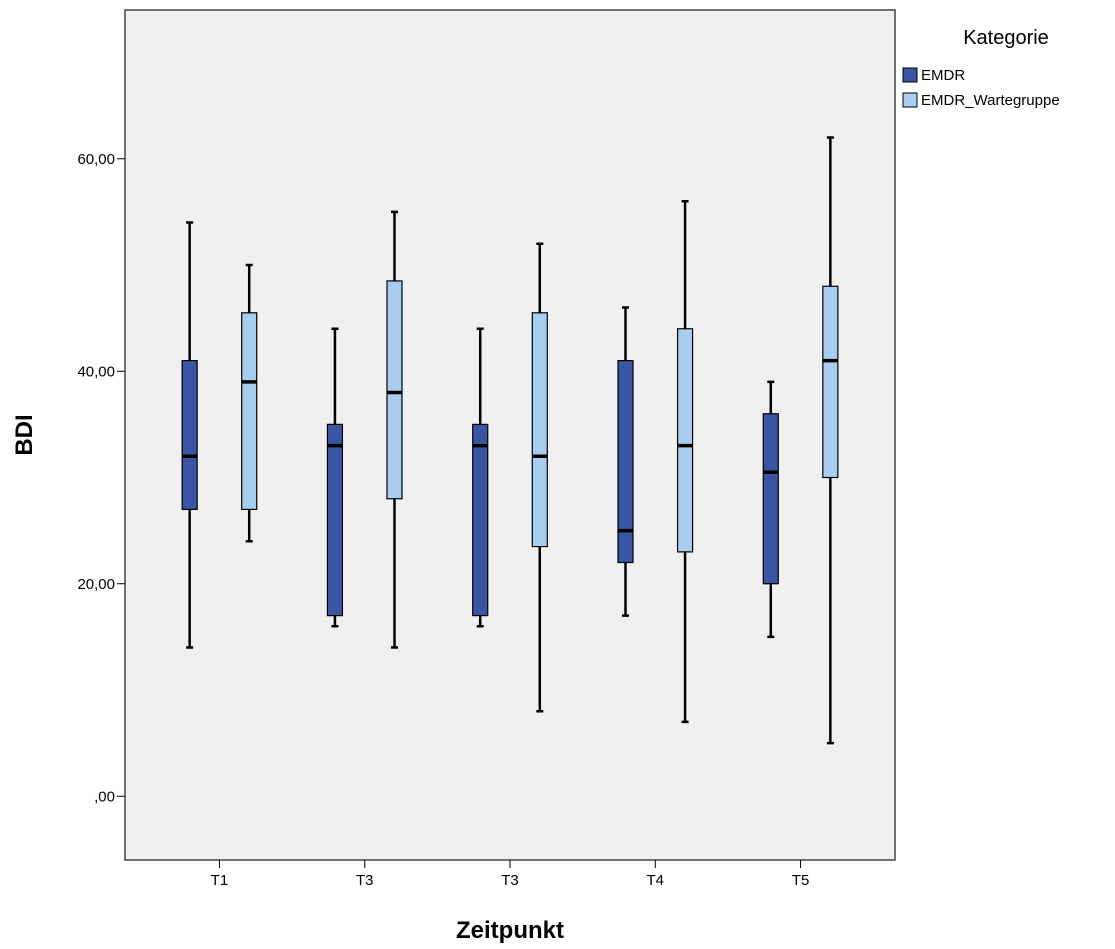 The image size is (1115, 949). Describe the element at coordinates (104, 796) in the screenshot. I see `y-tick-label-0: ,00` at that location.